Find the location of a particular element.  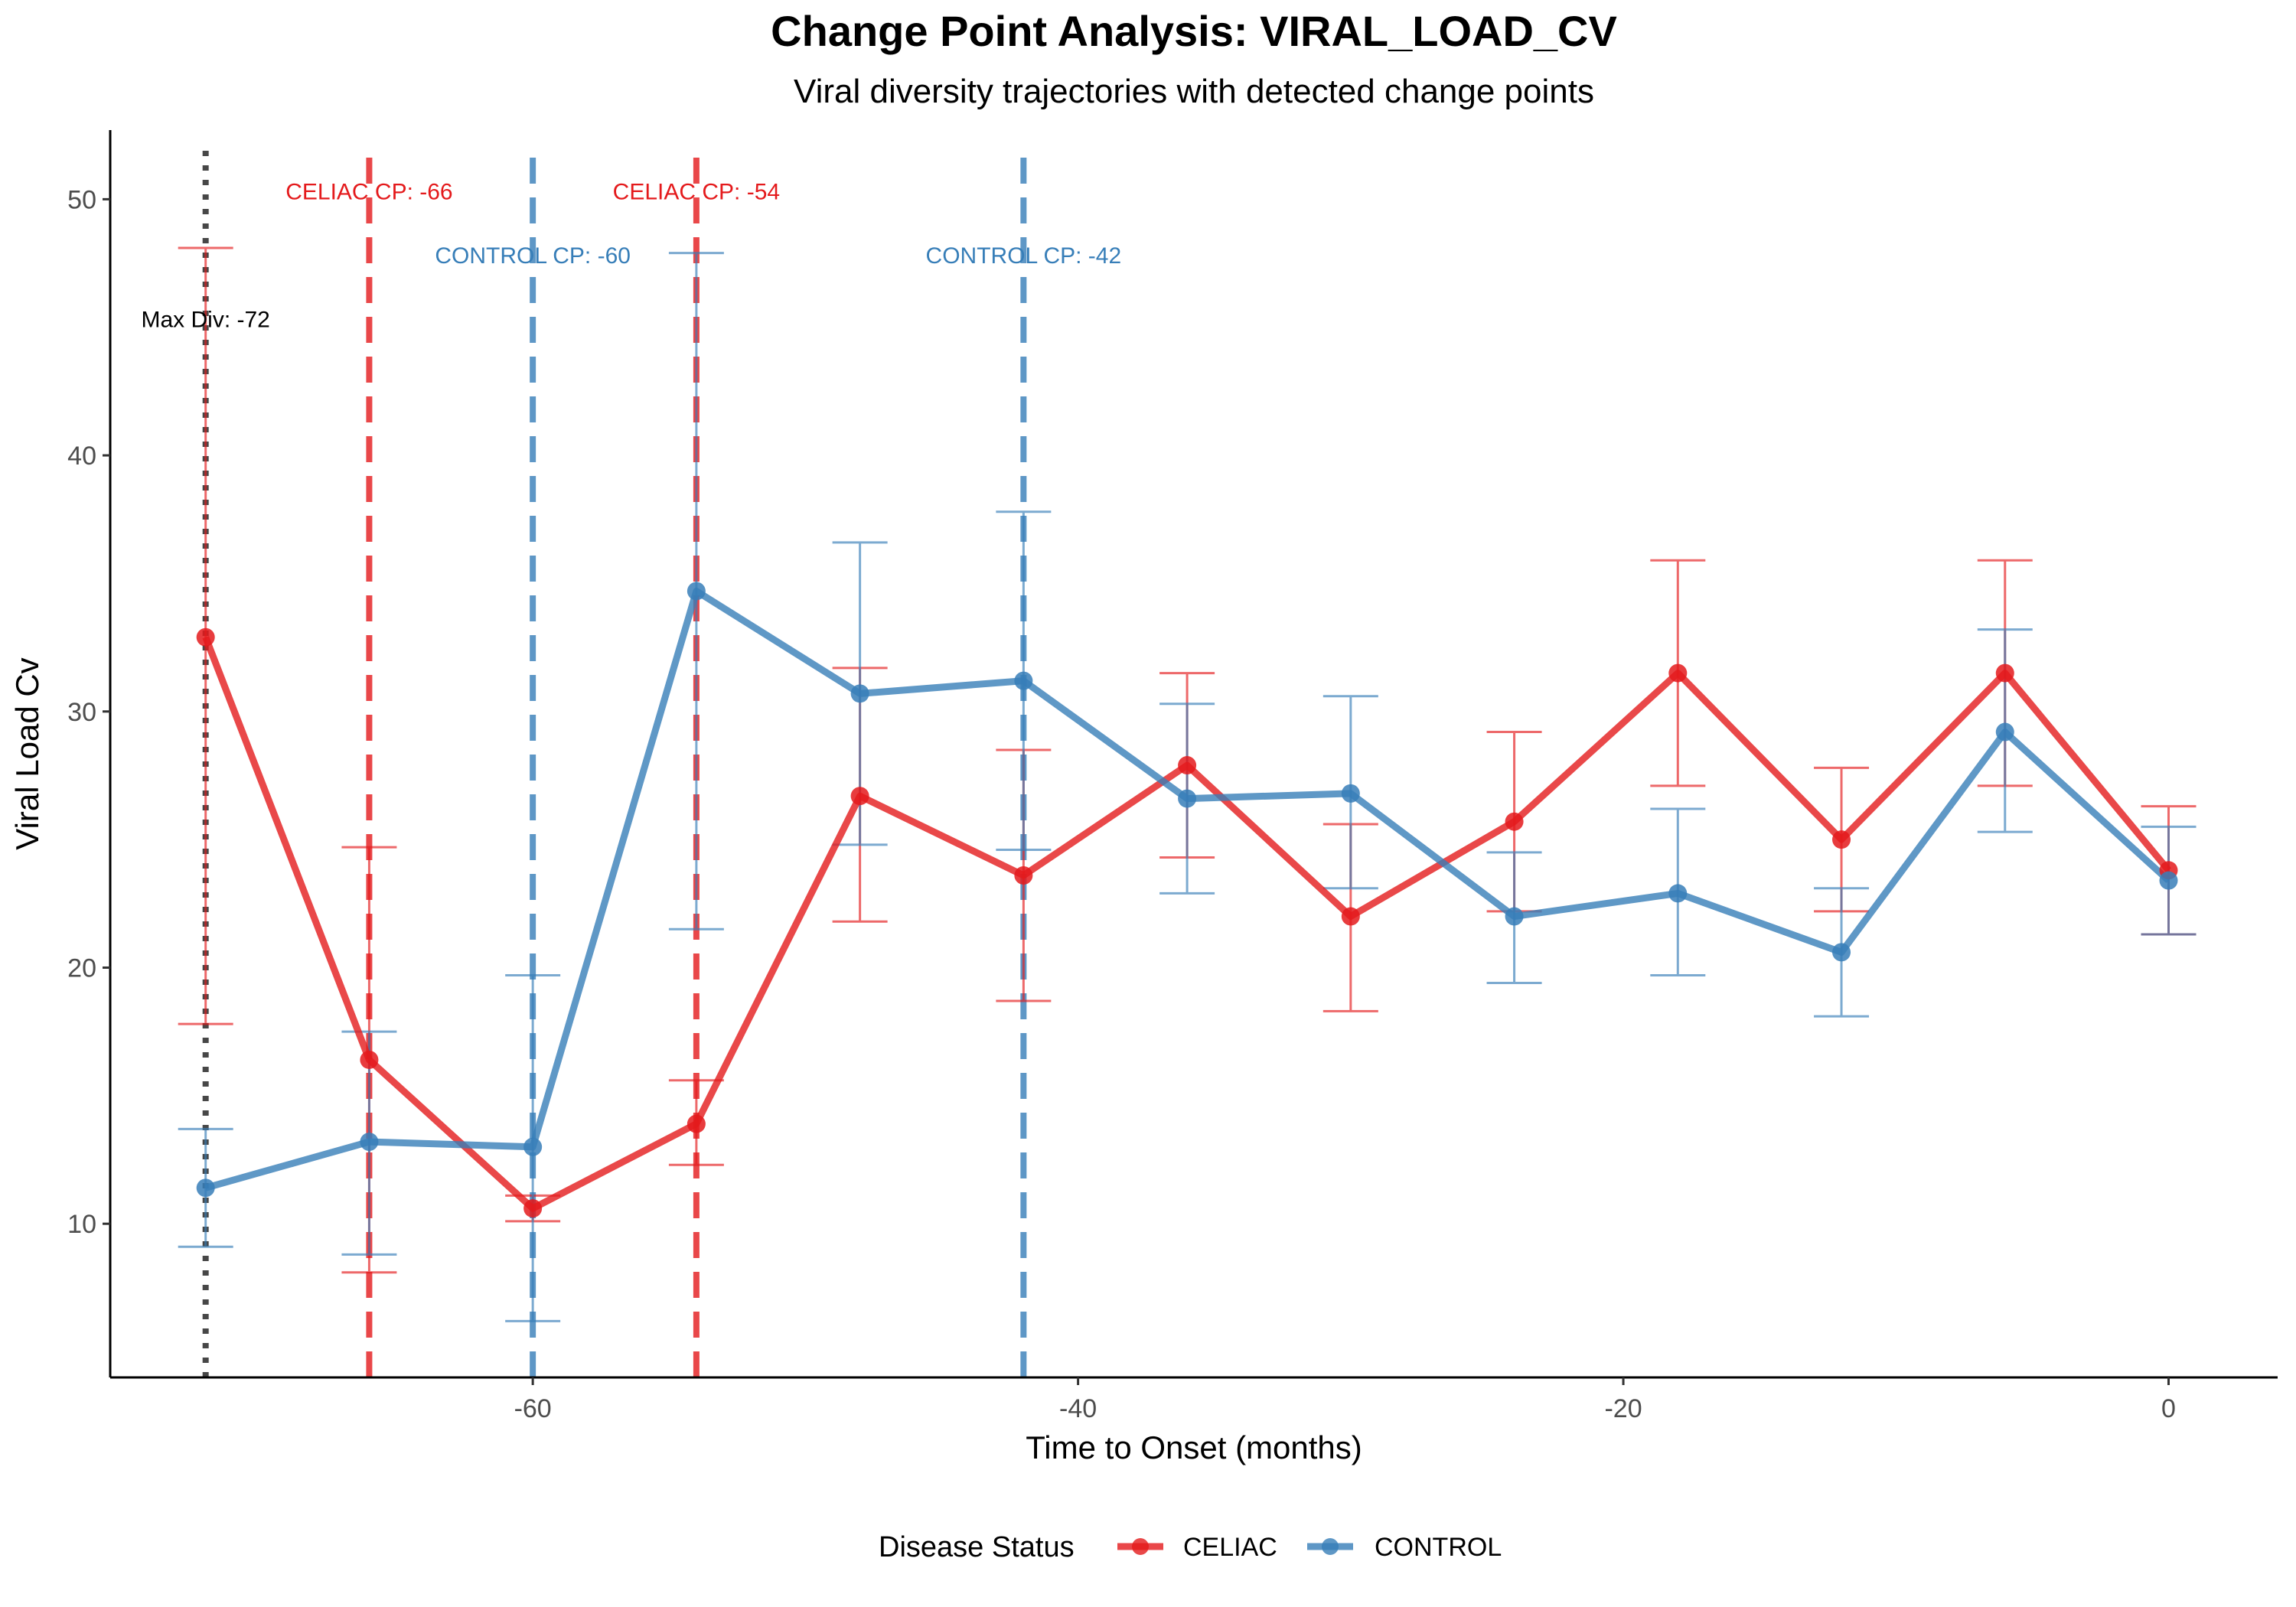

x-tick-label: -40 is located at coordinates (1078, 1408).